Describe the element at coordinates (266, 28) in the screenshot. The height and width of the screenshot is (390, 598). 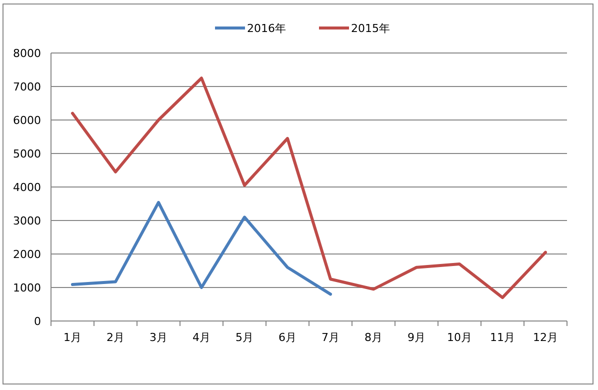
I see `legend-label: 2016年` at that location.